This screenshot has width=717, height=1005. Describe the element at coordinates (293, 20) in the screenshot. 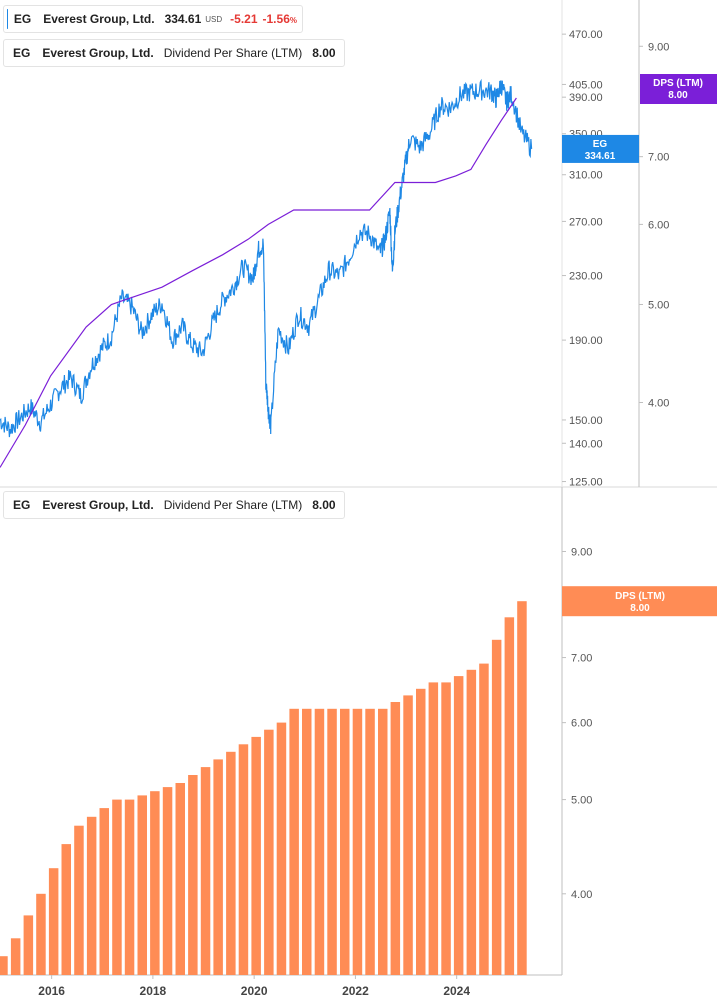

I see `legend-pct-sign: %` at that location.